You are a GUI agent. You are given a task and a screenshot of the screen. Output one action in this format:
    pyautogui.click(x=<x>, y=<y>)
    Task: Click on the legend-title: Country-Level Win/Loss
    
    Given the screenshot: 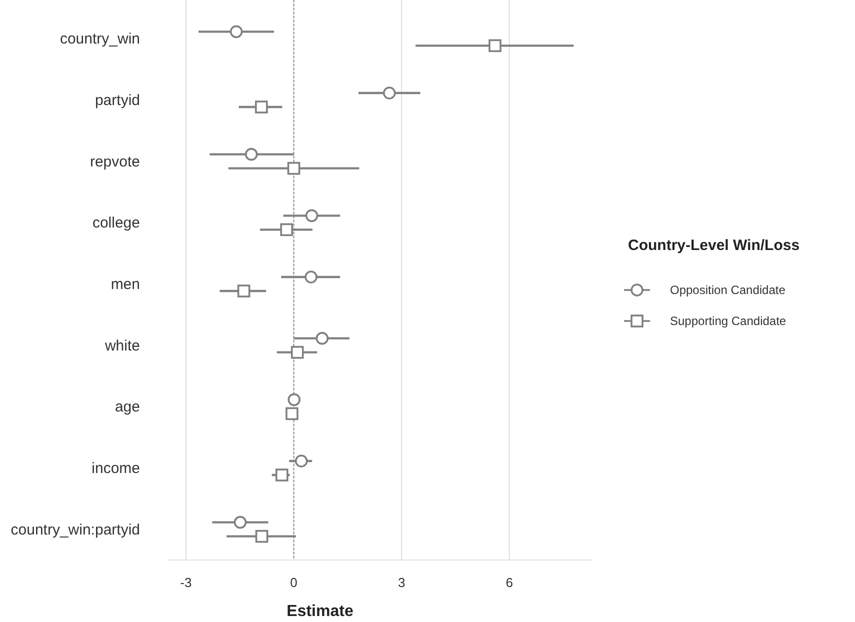 What is the action you would take?
    pyautogui.click(x=714, y=245)
    